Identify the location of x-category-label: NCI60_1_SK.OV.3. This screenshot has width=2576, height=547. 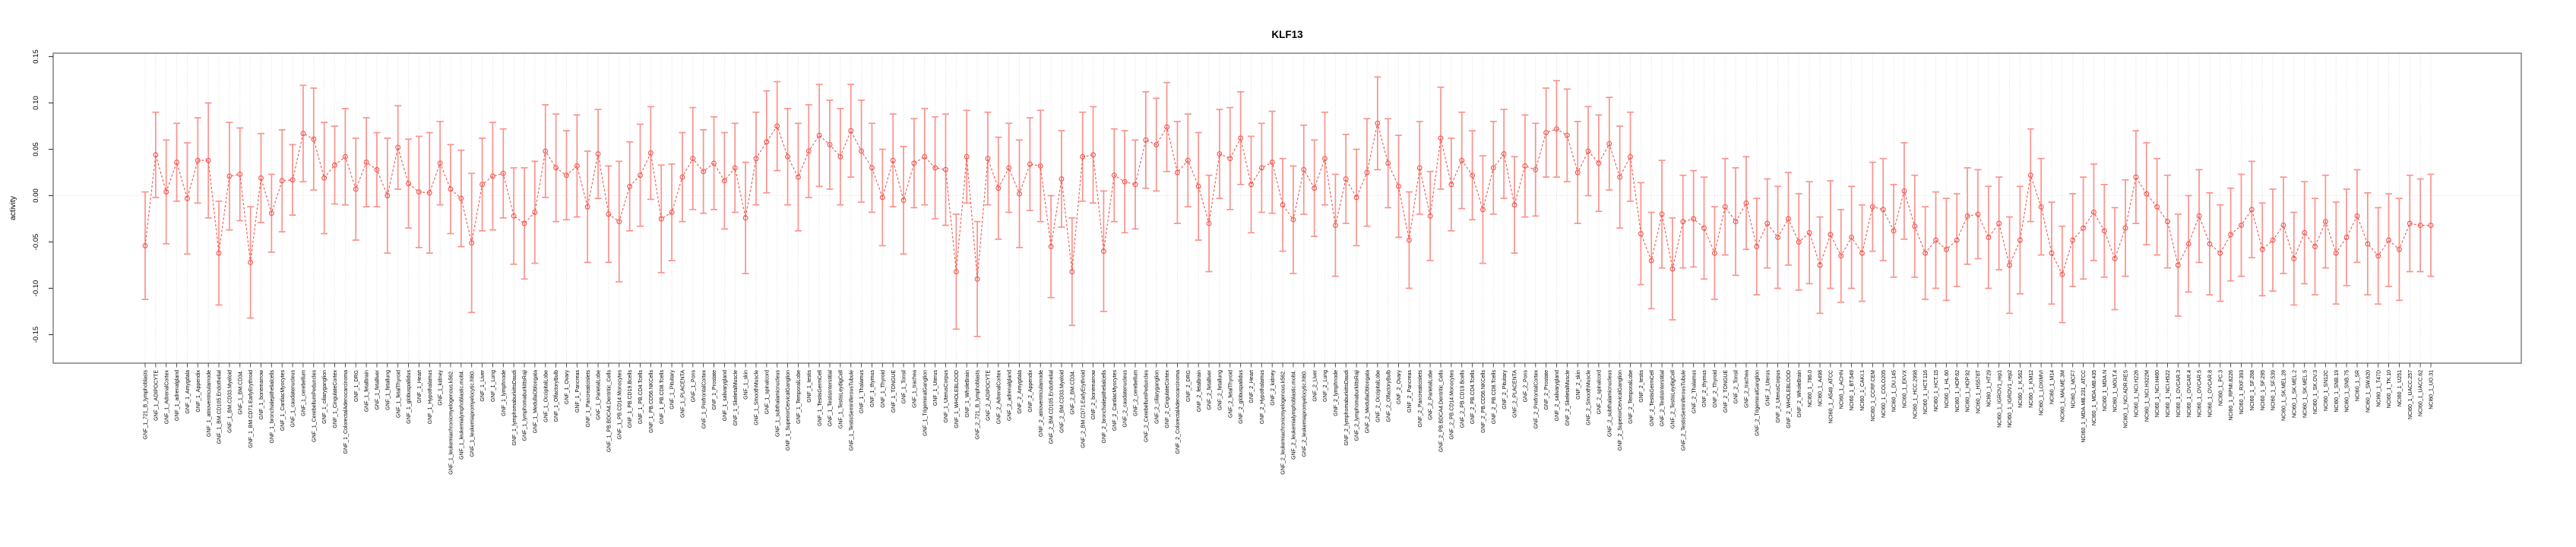
(2315, 392).